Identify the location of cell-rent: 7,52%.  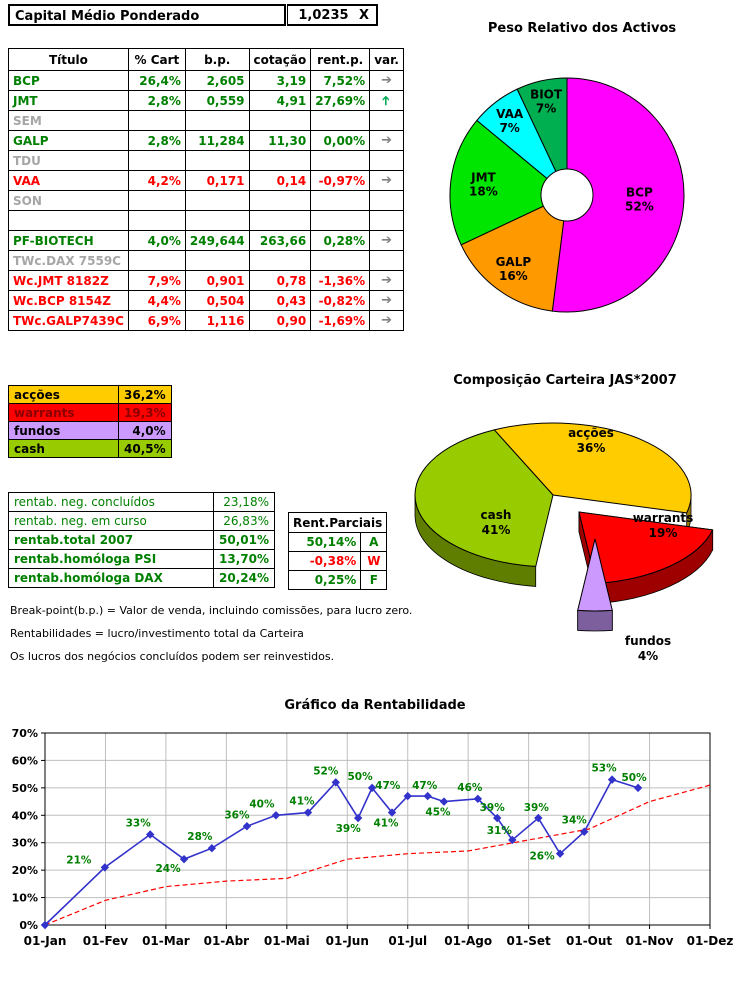
(340, 80).